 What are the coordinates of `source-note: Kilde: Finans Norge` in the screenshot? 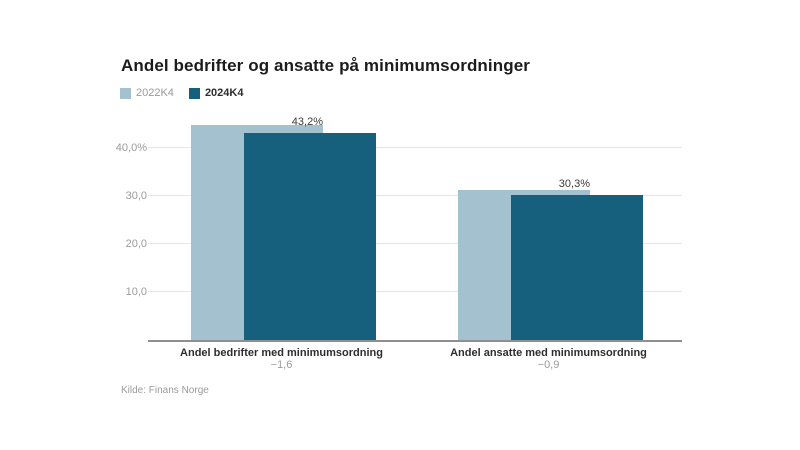 It's located at (165, 390).